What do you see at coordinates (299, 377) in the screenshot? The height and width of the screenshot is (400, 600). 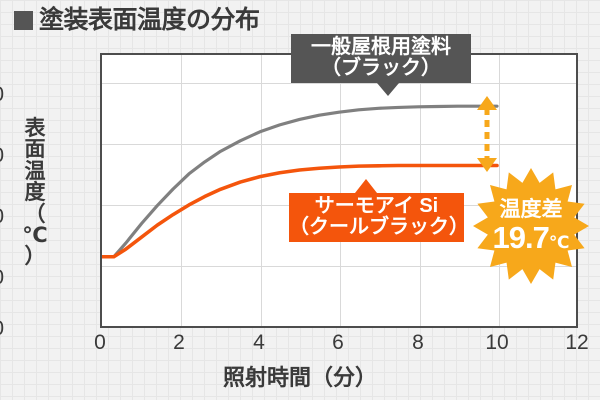 I see `x-axis-label: 照射時間（分）` at bounding box center [299, 377].